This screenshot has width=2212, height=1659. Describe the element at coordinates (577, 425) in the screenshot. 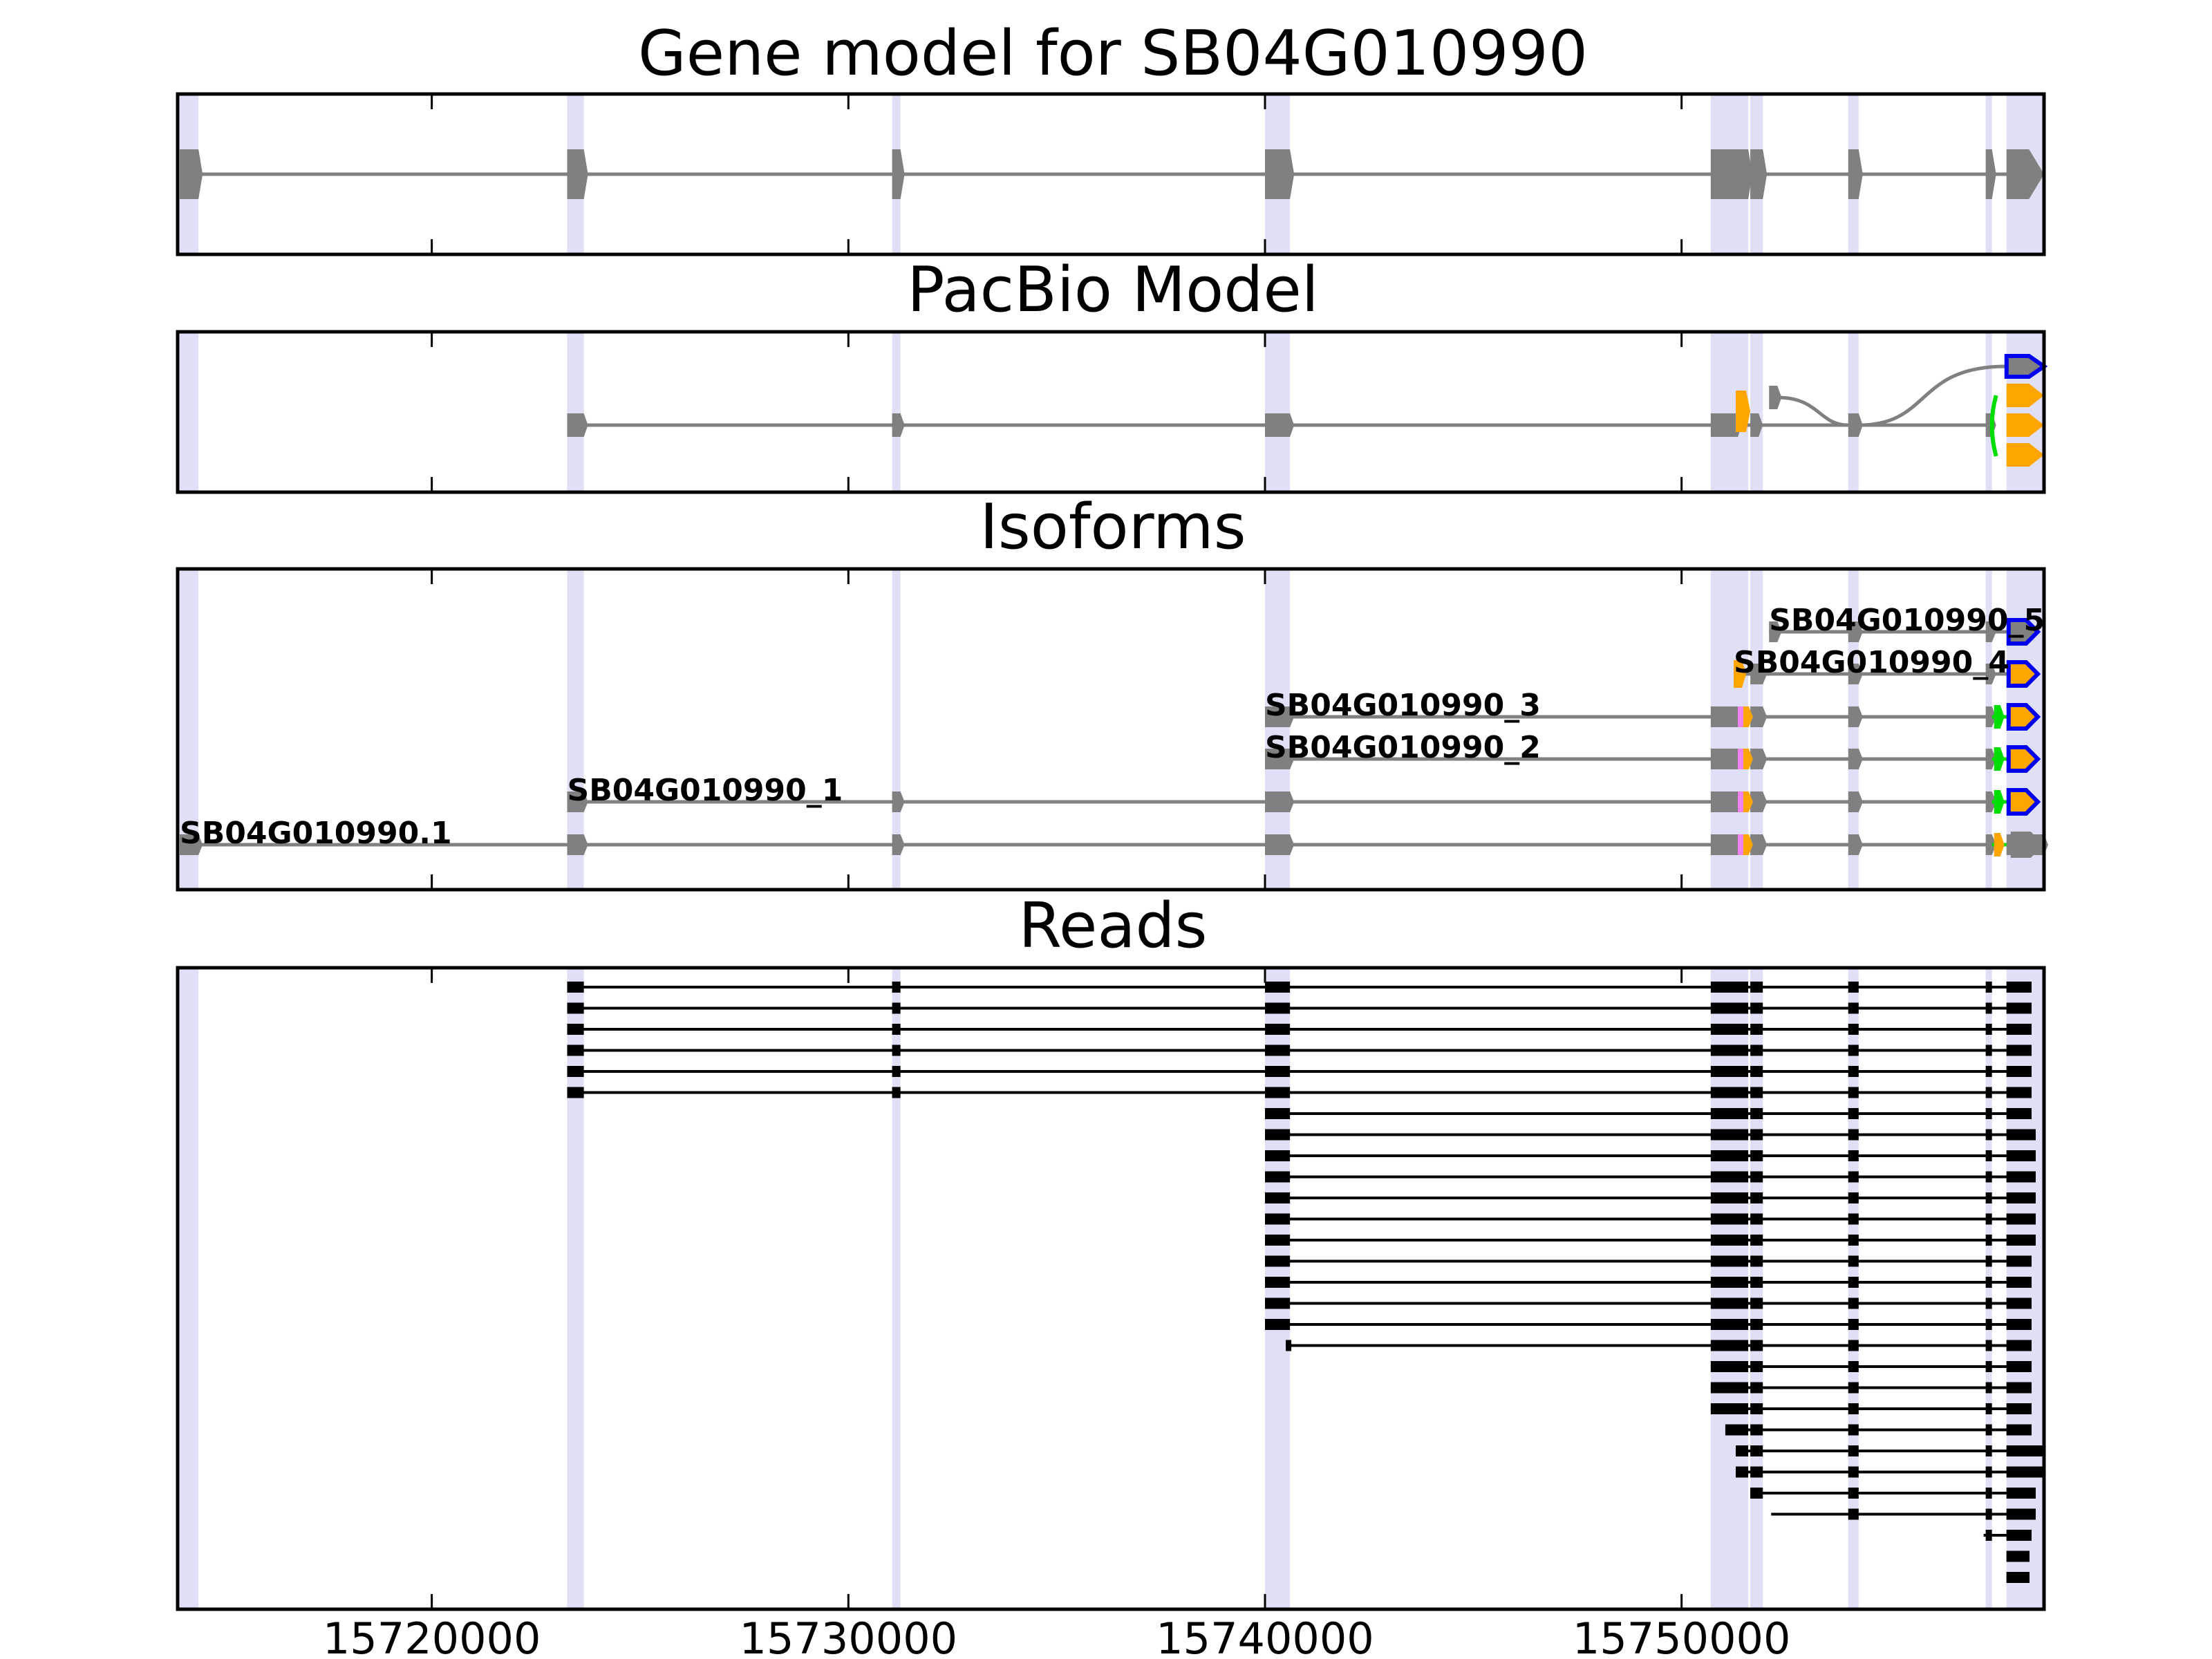

I see `pacbio-exon` at that location.